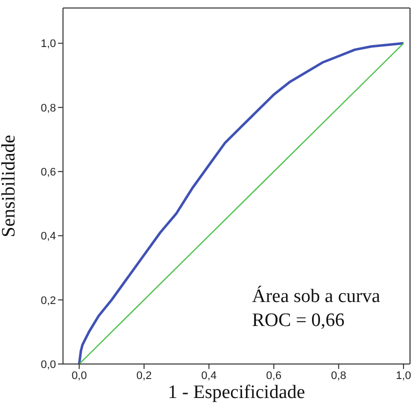 The height and width of the screenshot is (407, 411). I want to click on x-tick-label: 0,8, so click(338, 376).